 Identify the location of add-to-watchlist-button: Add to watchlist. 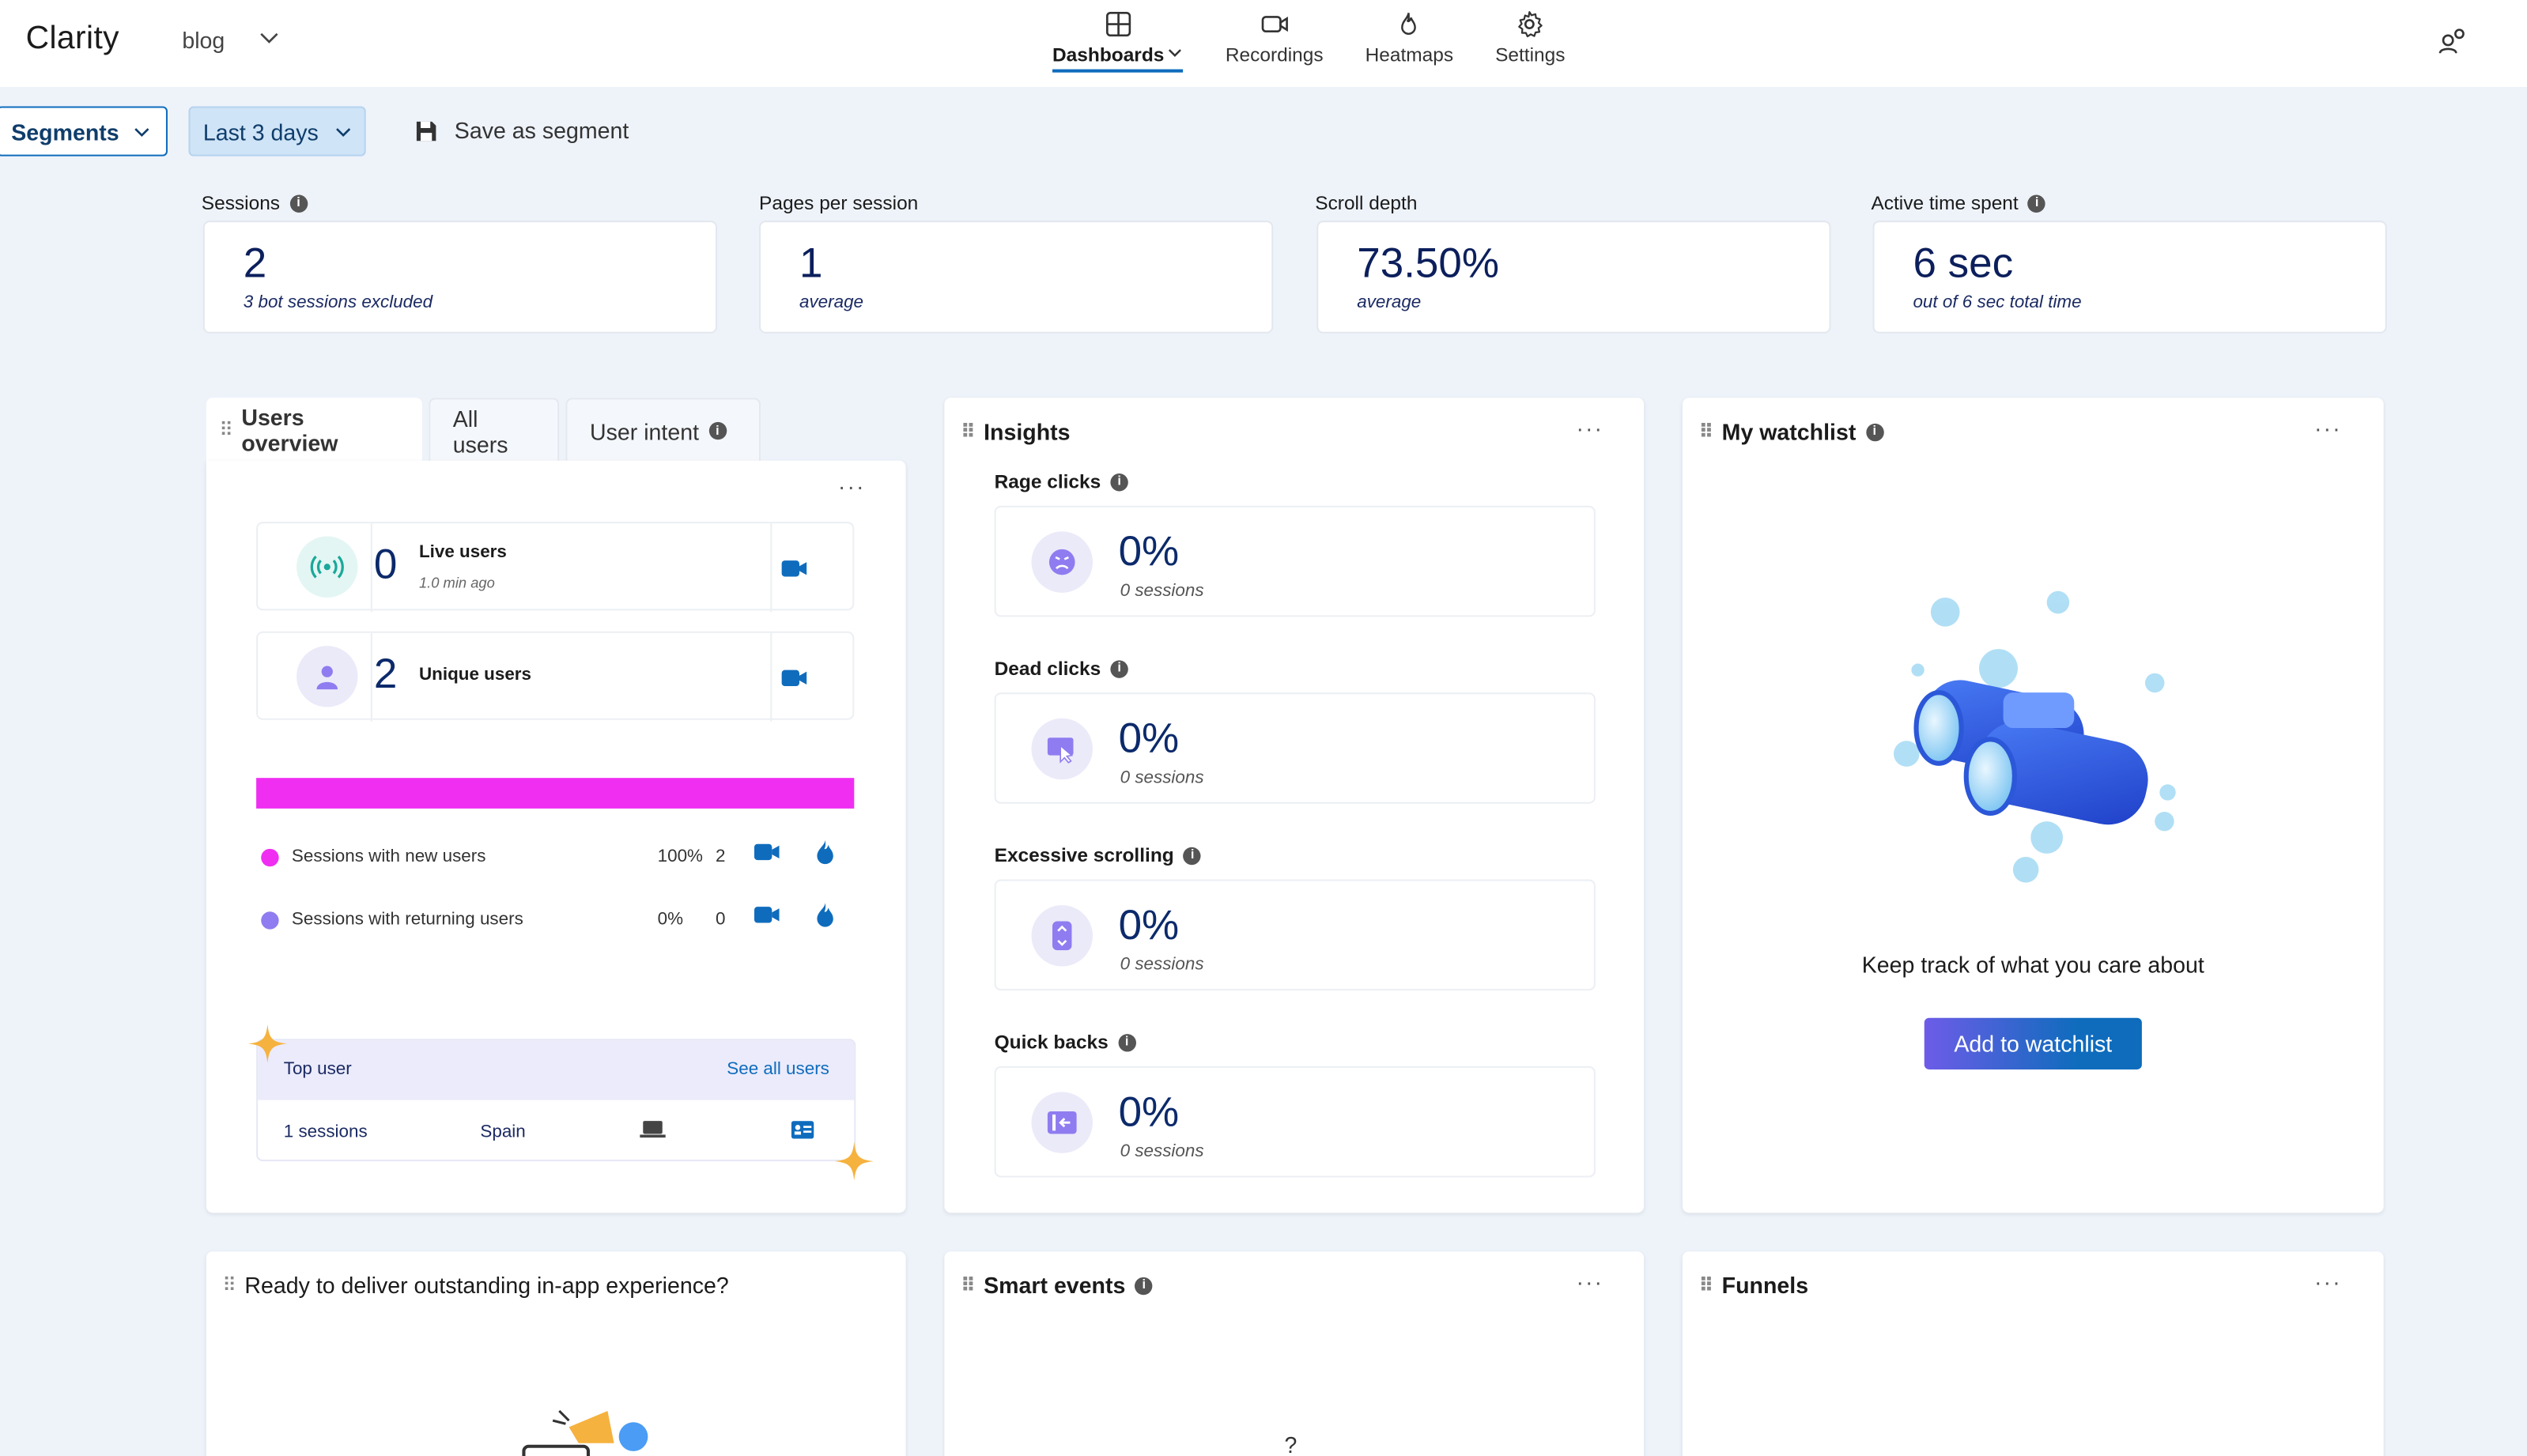
(2033, 1043).